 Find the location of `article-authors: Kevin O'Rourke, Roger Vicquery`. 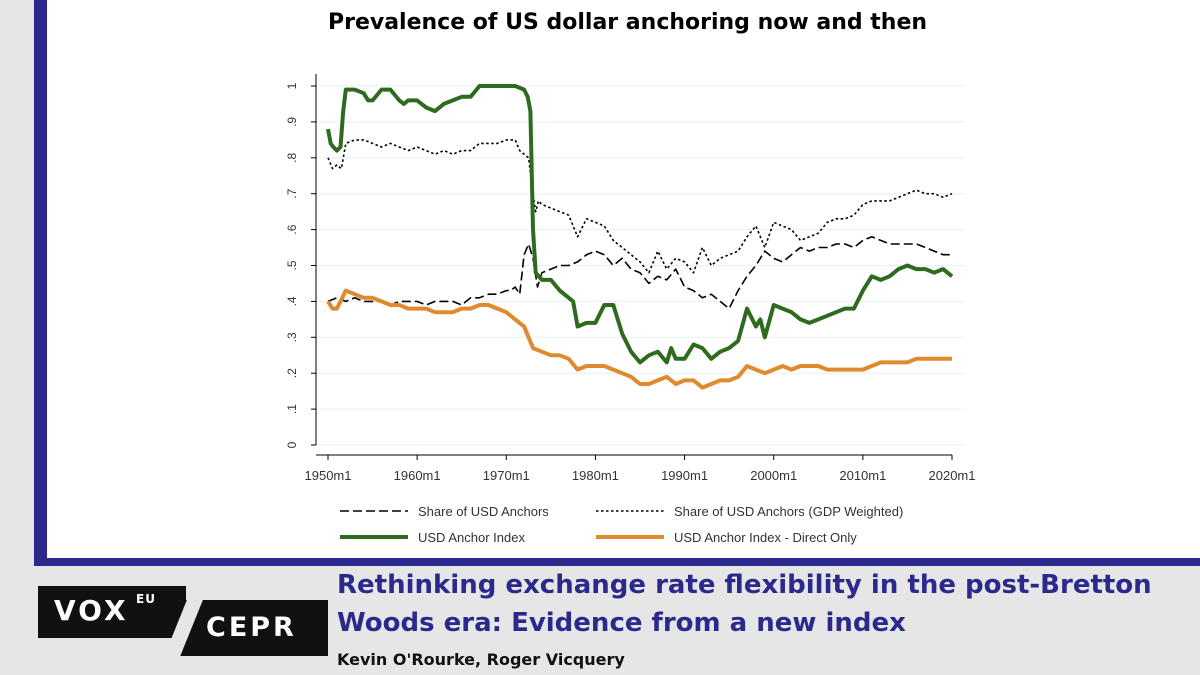

article-authors: Kevin O'Rourke, Roger Vicquery is located at coordinates (481, 659).